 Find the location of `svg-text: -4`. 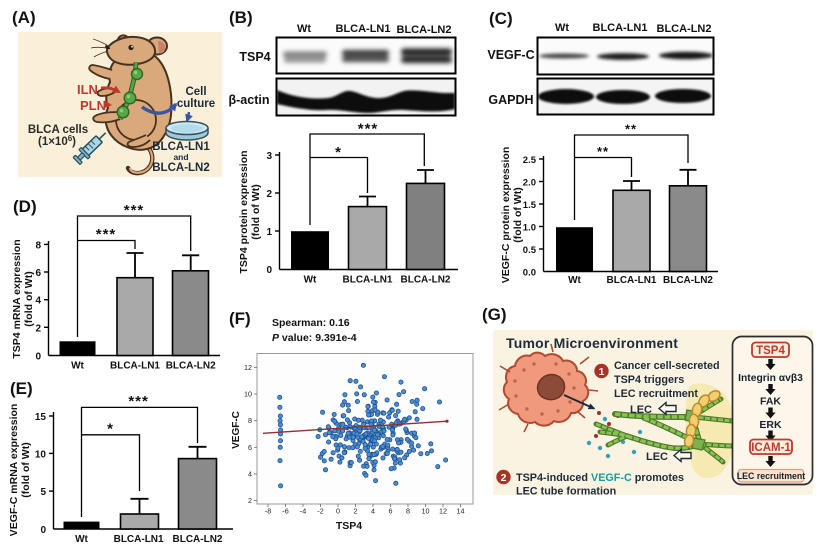

svg-text: -4 is located at coordinates (303, 511).